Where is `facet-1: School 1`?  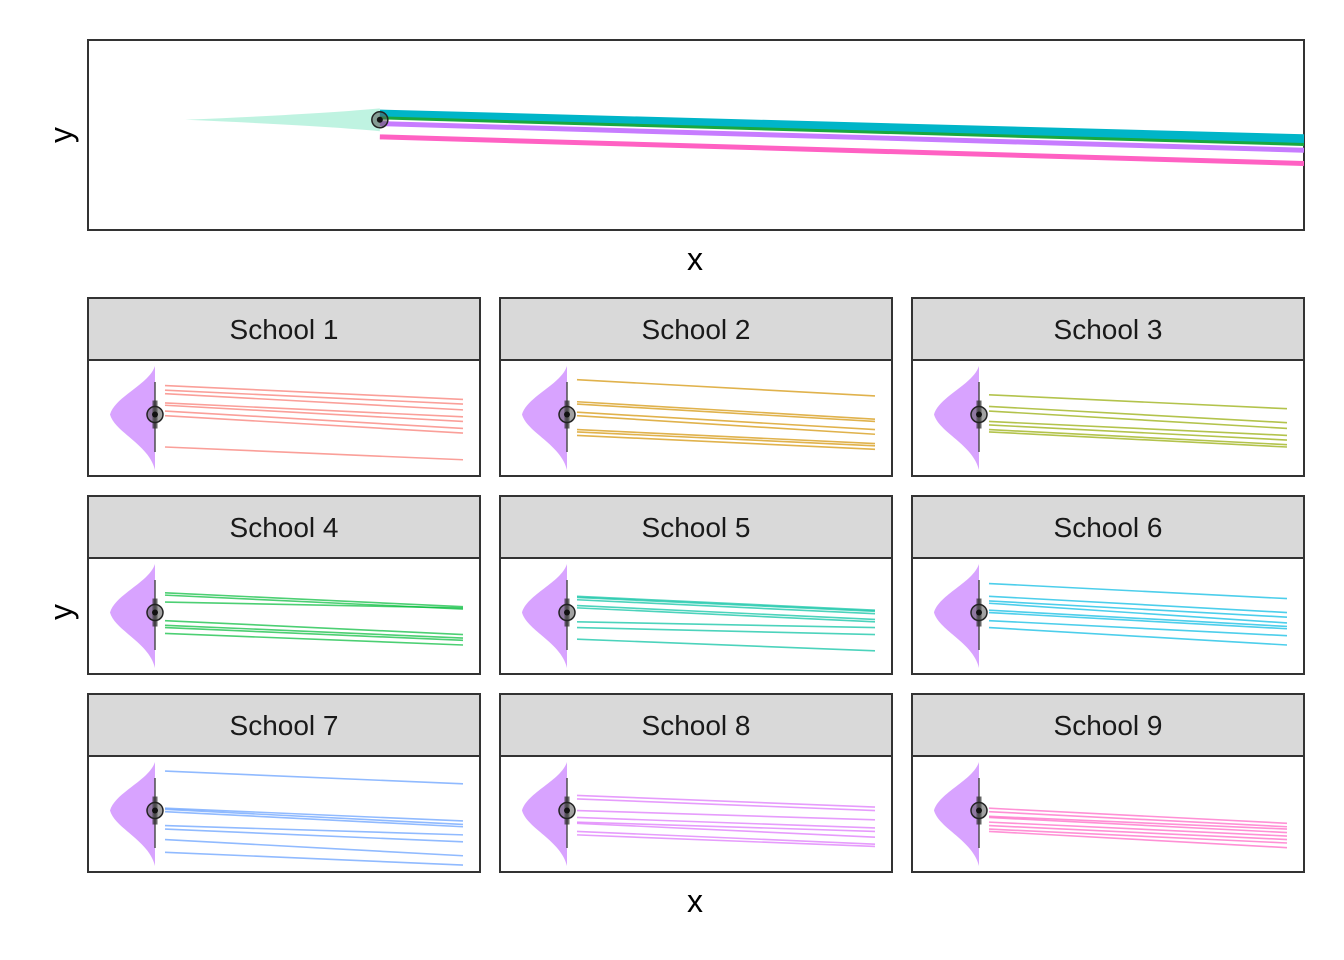 facet-1: School 1 is located at coordinates (284, 387).